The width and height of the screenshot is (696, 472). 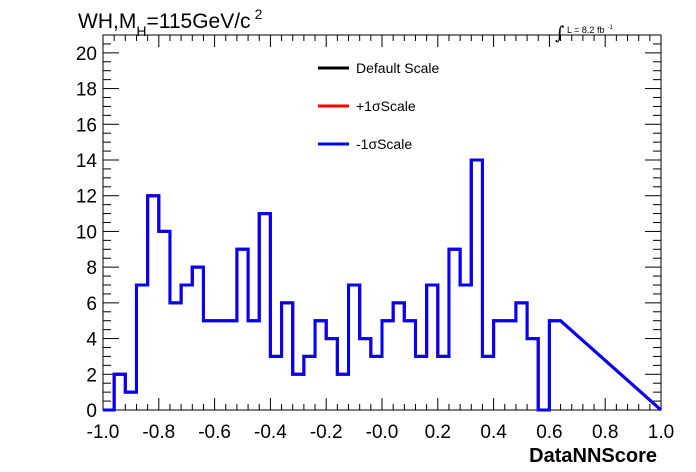 What do you see at coordinates (86, 54) in the screenshot?
I see `y-tick-label: 20` at bounding box center [86, 54].